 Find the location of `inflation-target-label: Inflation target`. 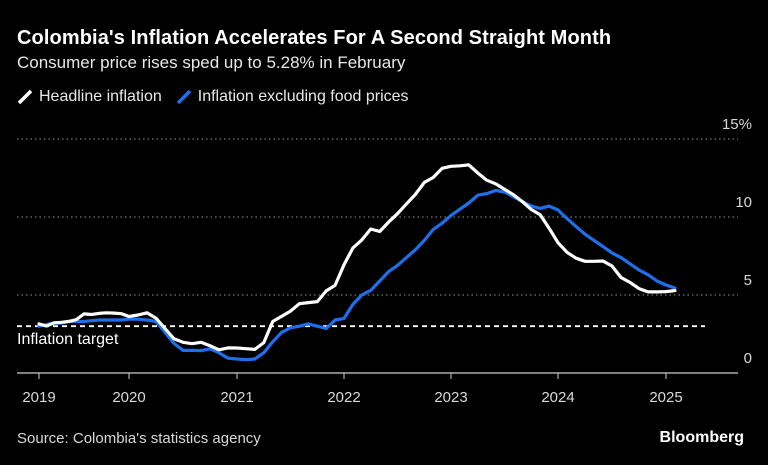

inflation-target-label: Inflation target is located at coordinates (68, 339).